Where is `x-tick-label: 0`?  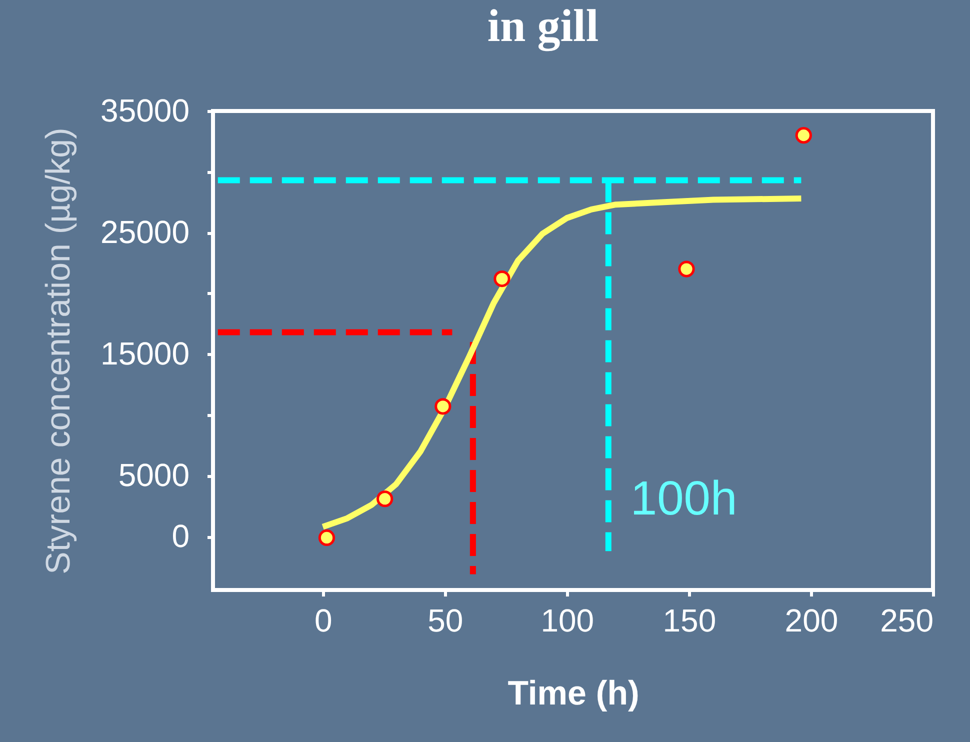
x-tick-label: 0 is located at coordinates (323, 620).